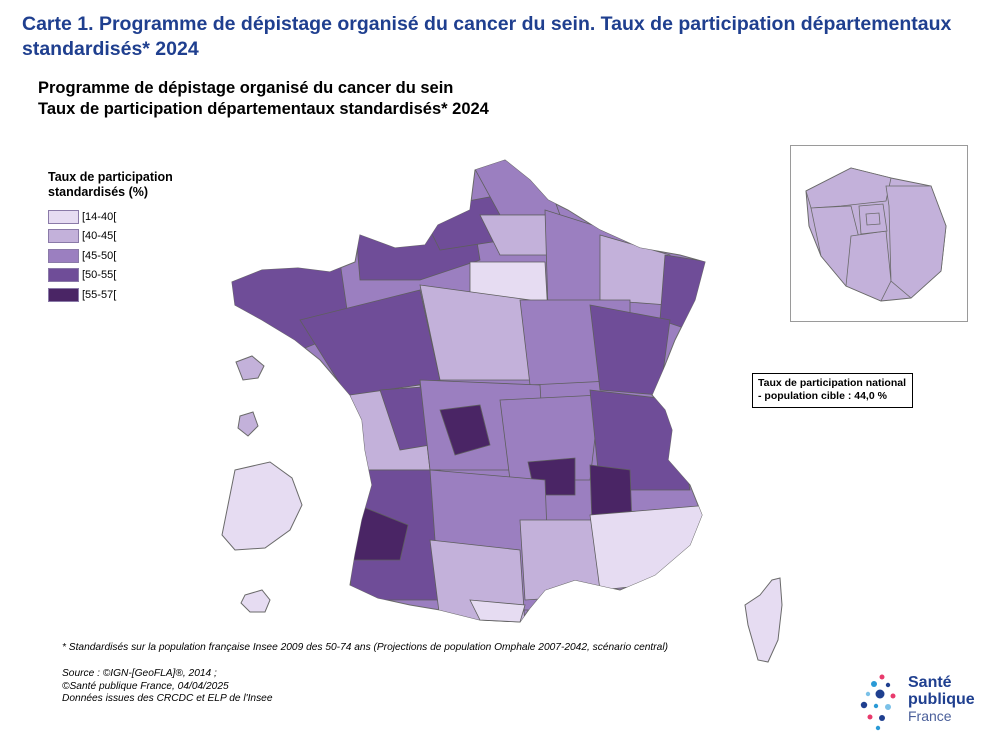  What do you see at coordinates (145, 686) in the screenshot?
I see `source-line2: ©Santé publique France, 04/04/2025` at bounding box center [145, 686].